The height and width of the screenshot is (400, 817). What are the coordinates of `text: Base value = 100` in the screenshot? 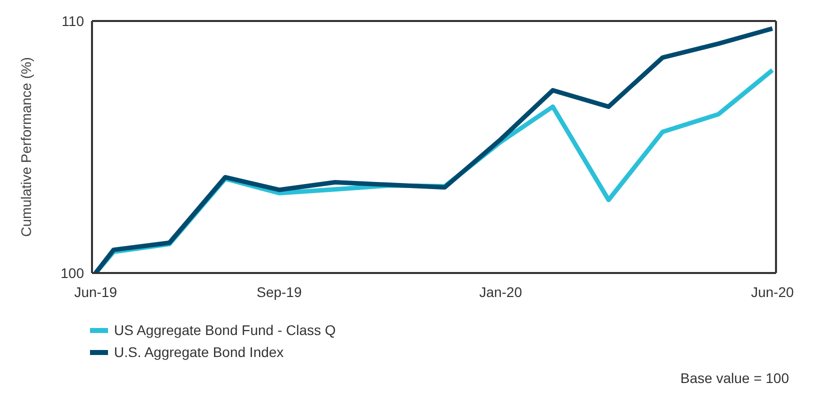 It's located at (734, 378).